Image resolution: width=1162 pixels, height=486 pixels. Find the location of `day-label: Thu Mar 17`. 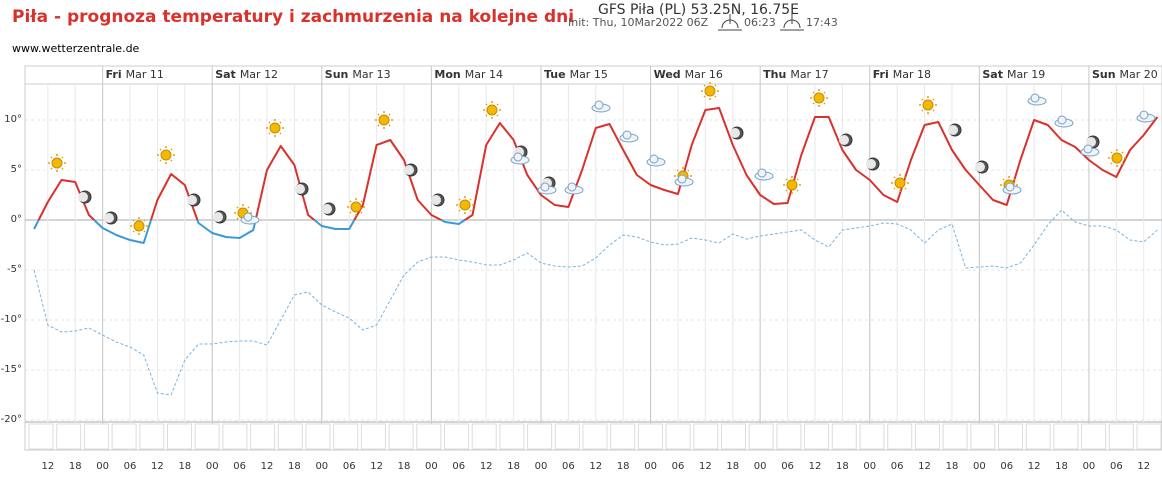

day-label: Thu Mar 17 is located at coordinates (795, 74).